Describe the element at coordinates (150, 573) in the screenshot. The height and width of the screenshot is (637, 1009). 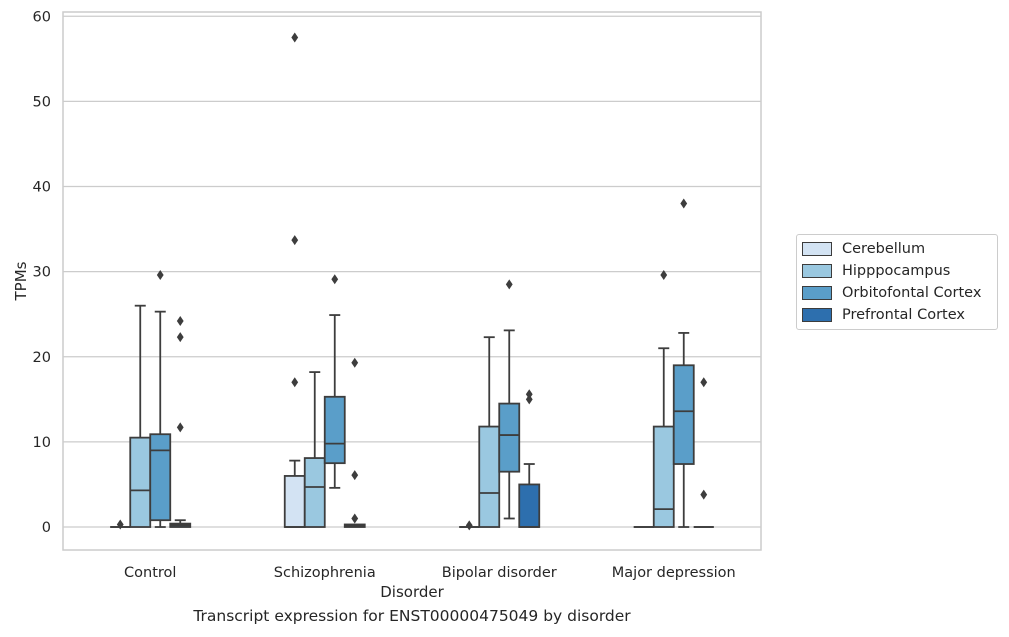
I see `x-tick-label: Control` at that location.